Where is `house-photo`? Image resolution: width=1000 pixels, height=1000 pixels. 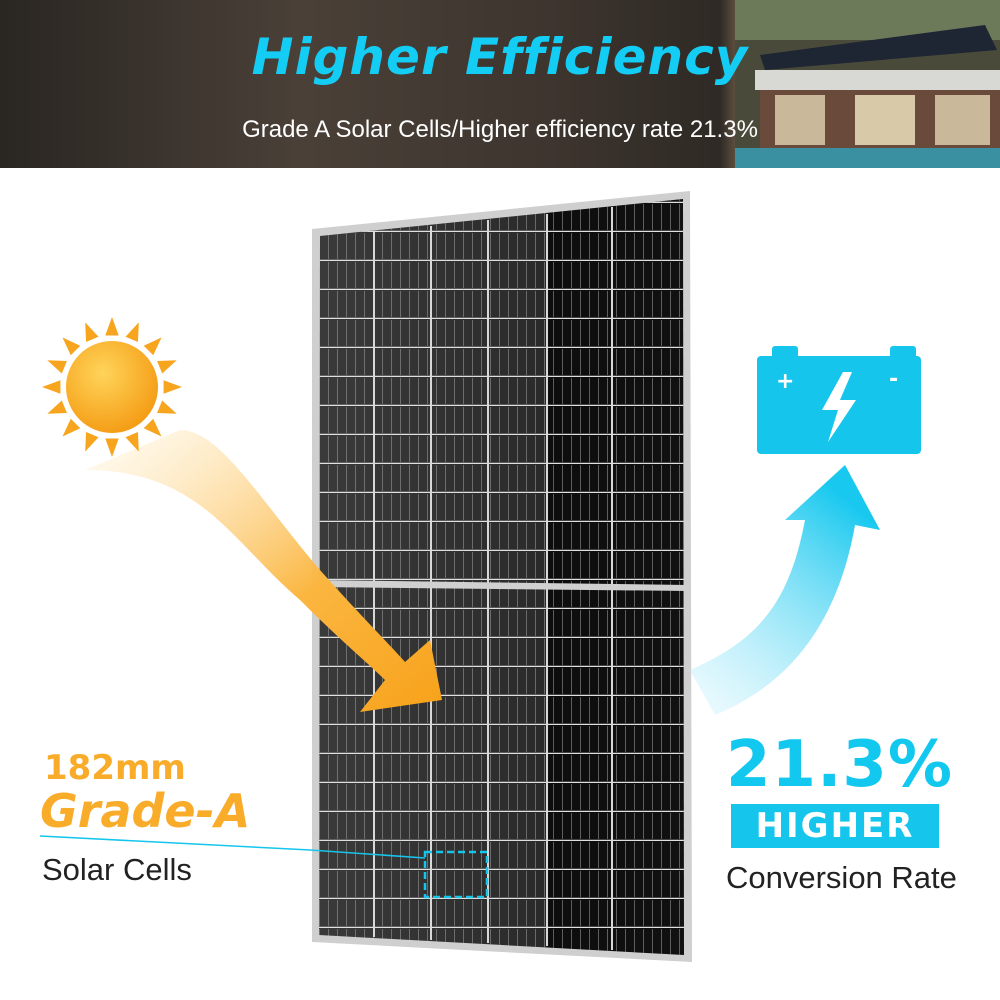 house-photo is located at coordinates (867, 84).